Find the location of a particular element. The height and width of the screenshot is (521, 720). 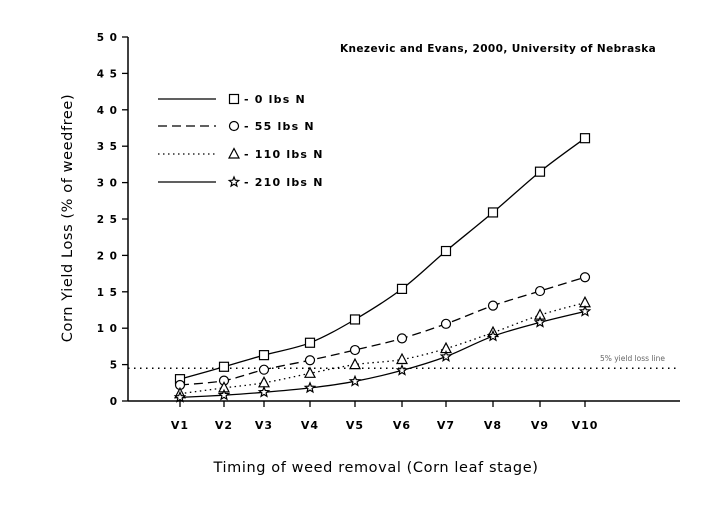

y-axis-ticks: 0 5 1 0 1 5 2 0 2 5 3 0 3 5 4 0 4 5 5 0 is located at coordinates (112, 220).